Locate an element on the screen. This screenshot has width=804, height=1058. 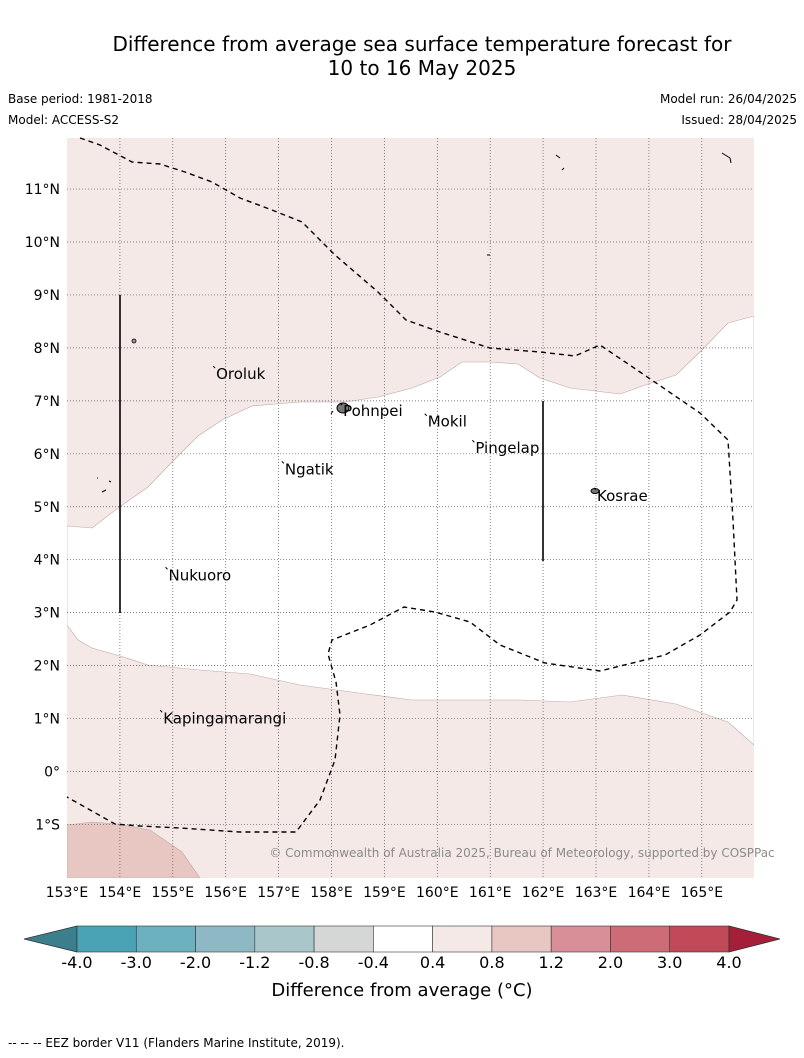
latitude-label: 5°N is located at coordinates (47, 508).